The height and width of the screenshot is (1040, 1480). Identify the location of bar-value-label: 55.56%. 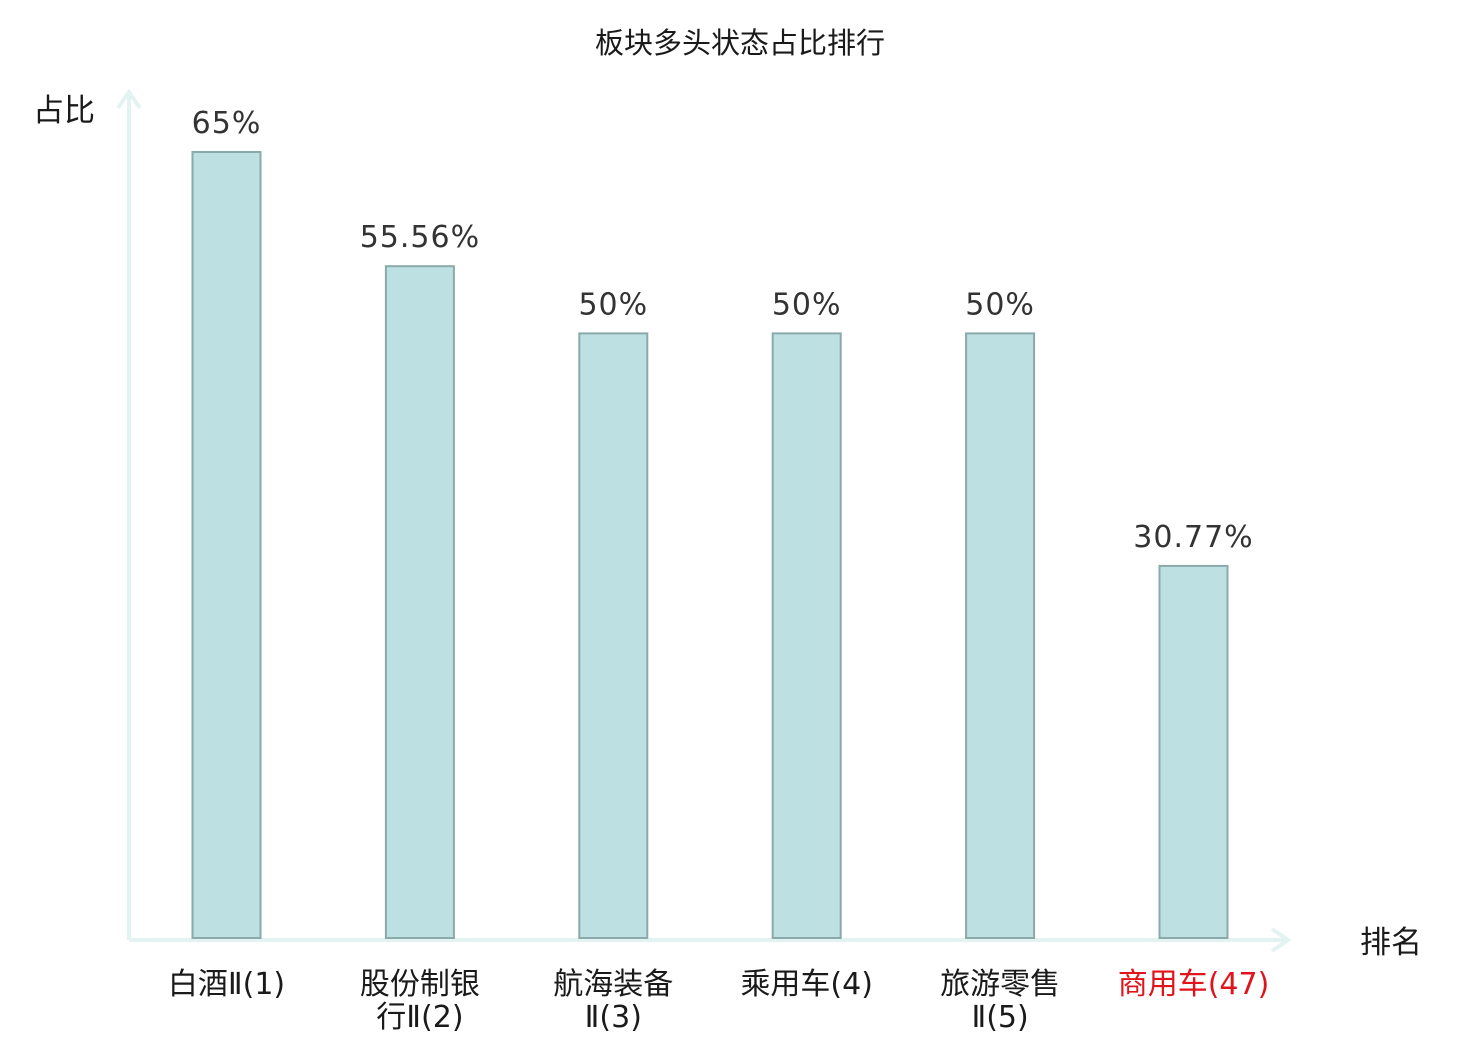
(420, 237).